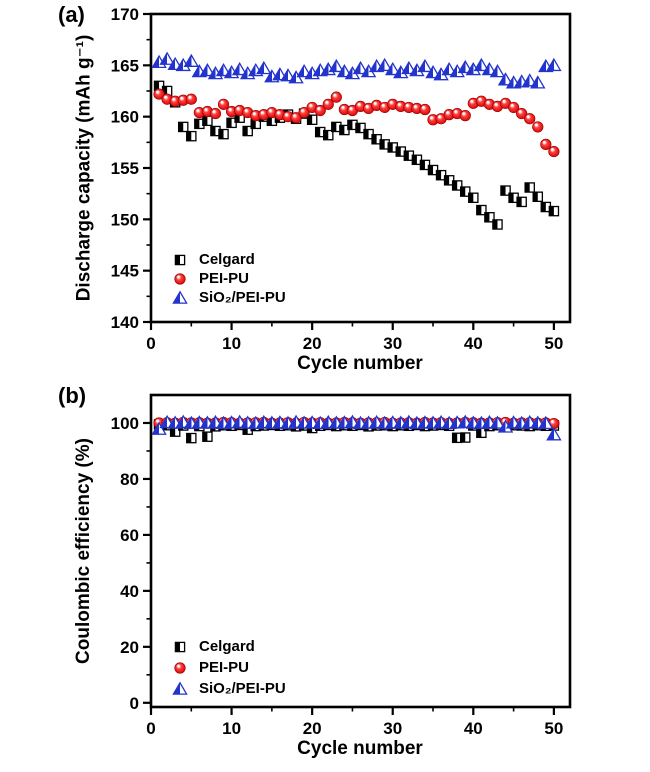 The height and width of the screenshot is (772, 650). I want to click on legend-item-pei-pu: PEI-PU, so click(228, 278).